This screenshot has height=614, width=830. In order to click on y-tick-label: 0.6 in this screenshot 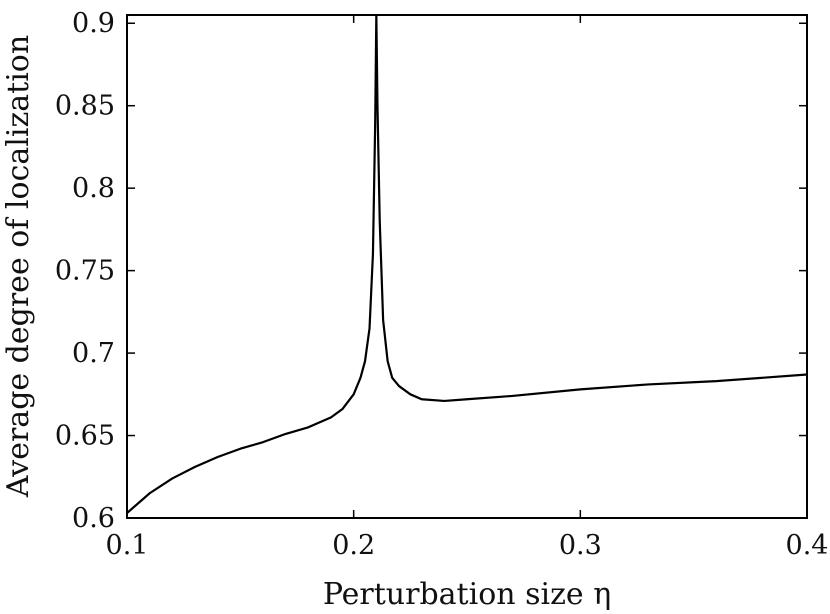, I will do `click(93, 518)`.